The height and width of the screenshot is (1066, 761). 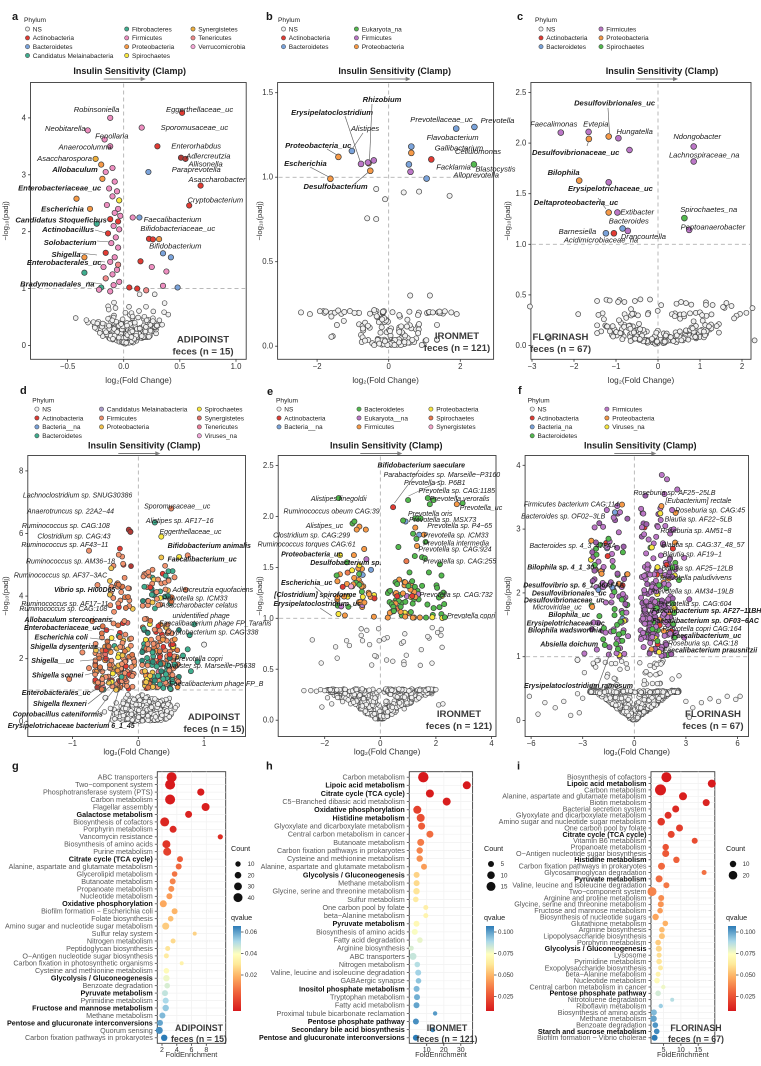 What do you see at coordinates (696, 578) in the screenshot?
I see `svg-text: Prevotella paludivivens` at bounding box center [696, 578].